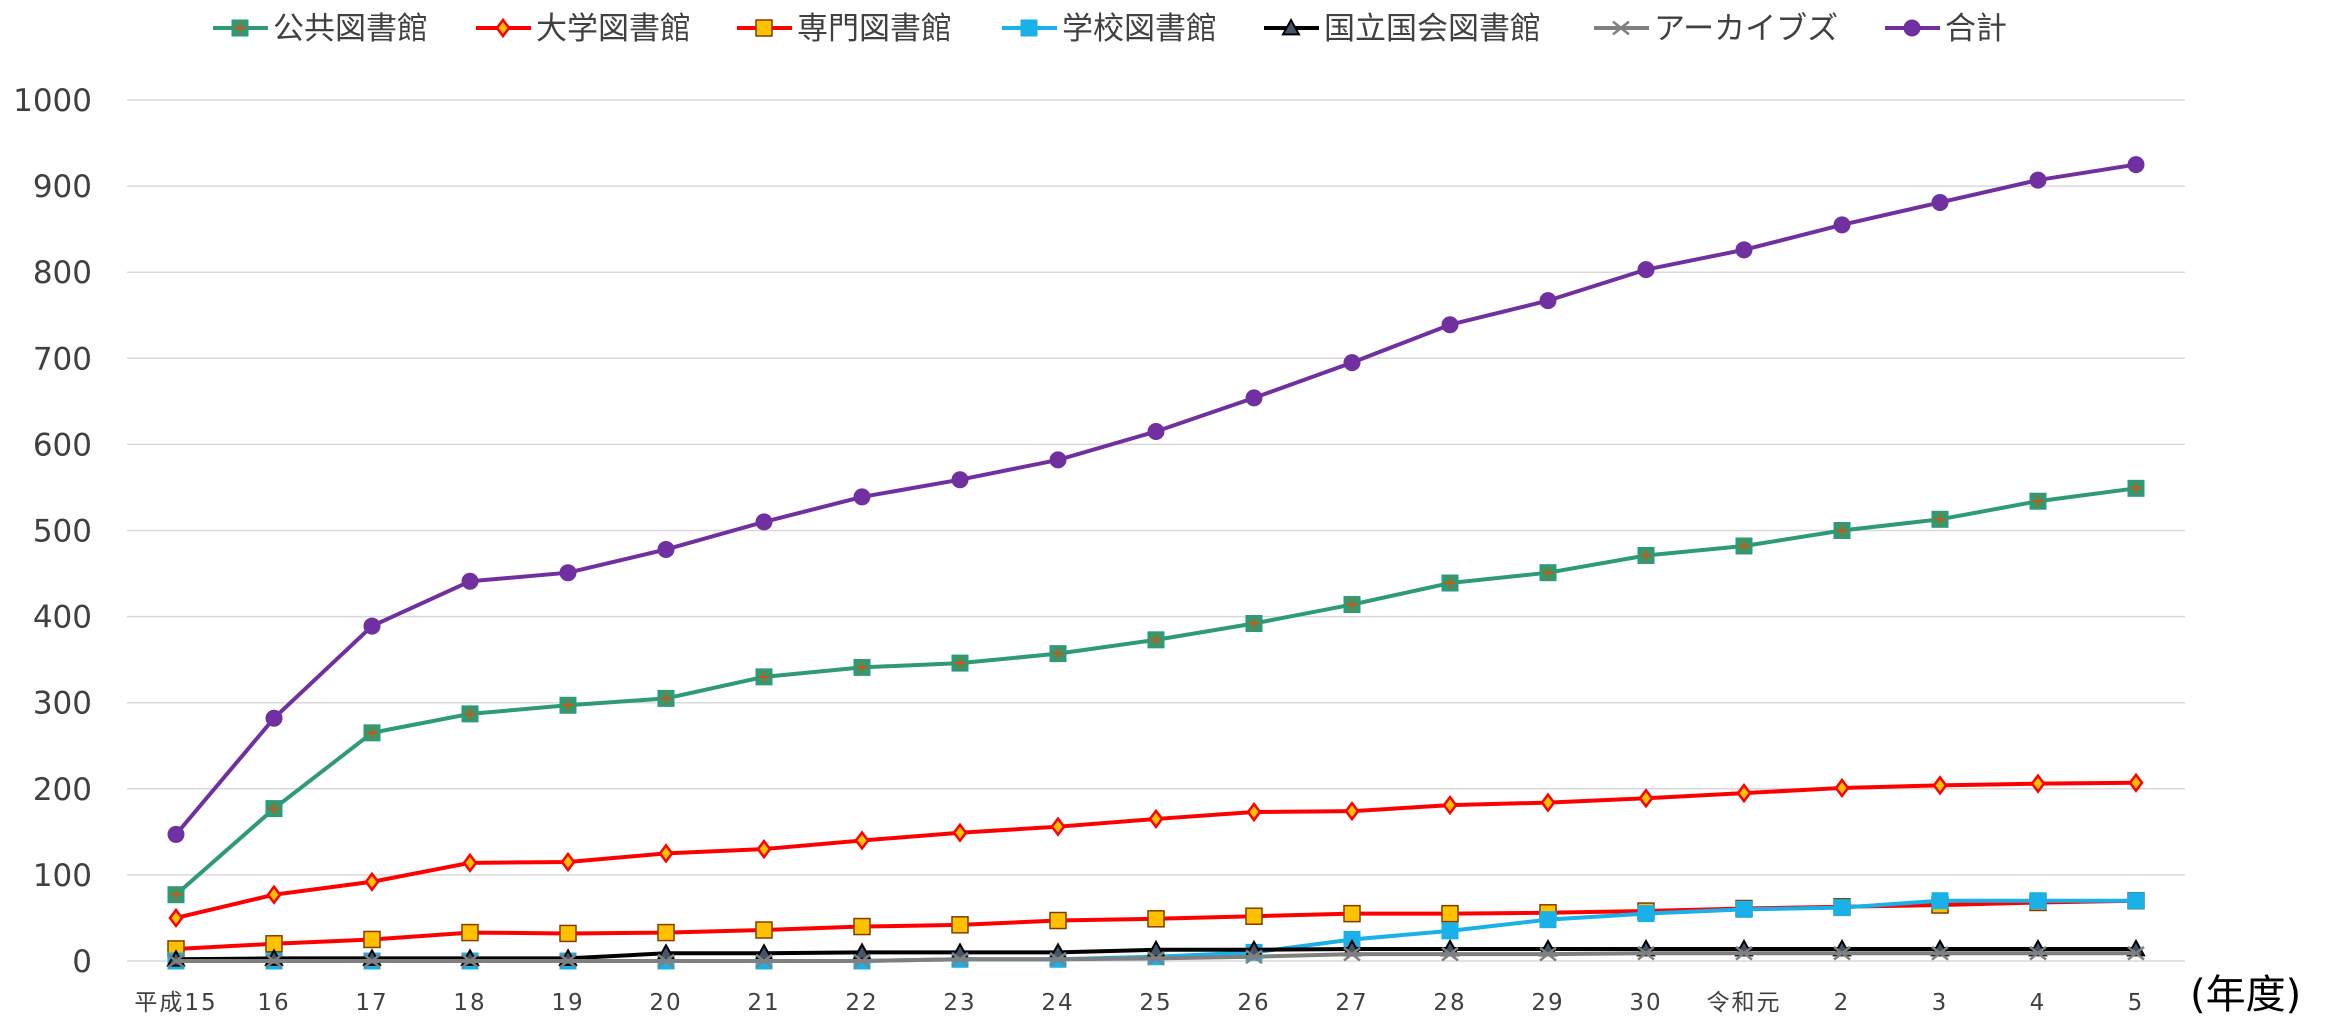 Image resolution: width=2333 pixels, height=1021 pixels. What do you see at coordinates (62, 445) in the screenshot?
I see `y-tick-label: 600` at bounding box center [62, 445].